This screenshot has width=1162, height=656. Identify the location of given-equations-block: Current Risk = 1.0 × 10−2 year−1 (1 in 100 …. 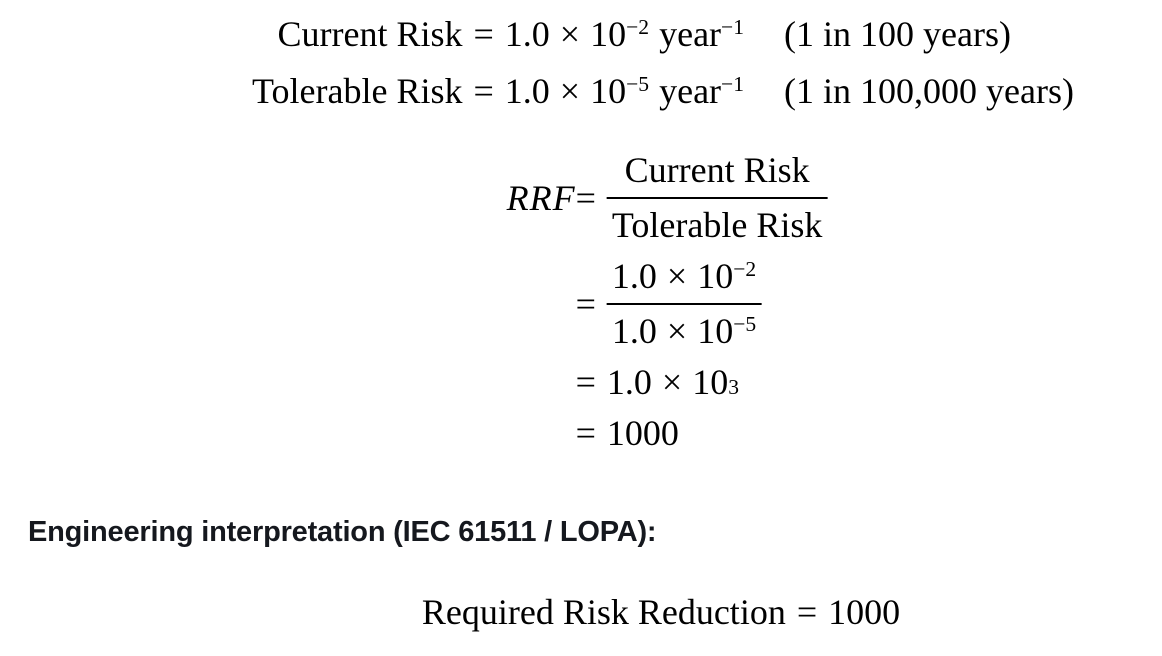
(663, 63).